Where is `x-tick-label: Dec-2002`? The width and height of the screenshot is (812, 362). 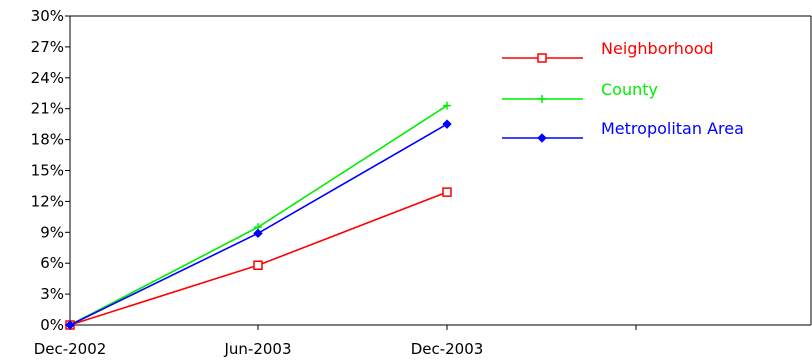 x-tick-label: Dec-2002 is located at coordinates (70, 349).